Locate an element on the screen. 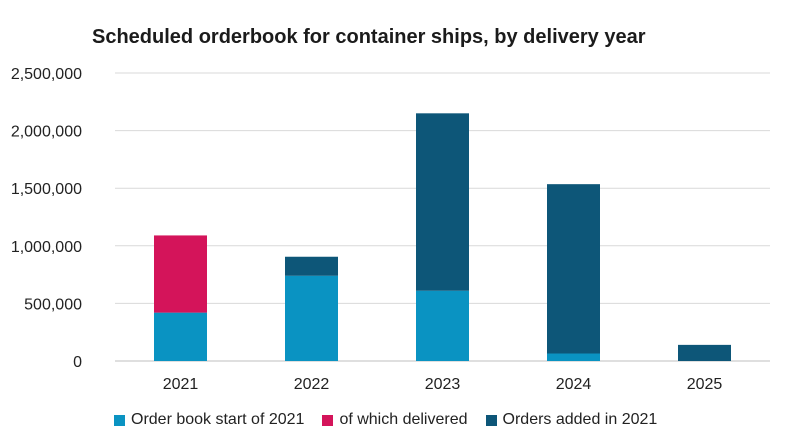 The width and height of the screenshot is (795, 445). y-tick-label: 1,500,000 is located at coordinates (46, 189).